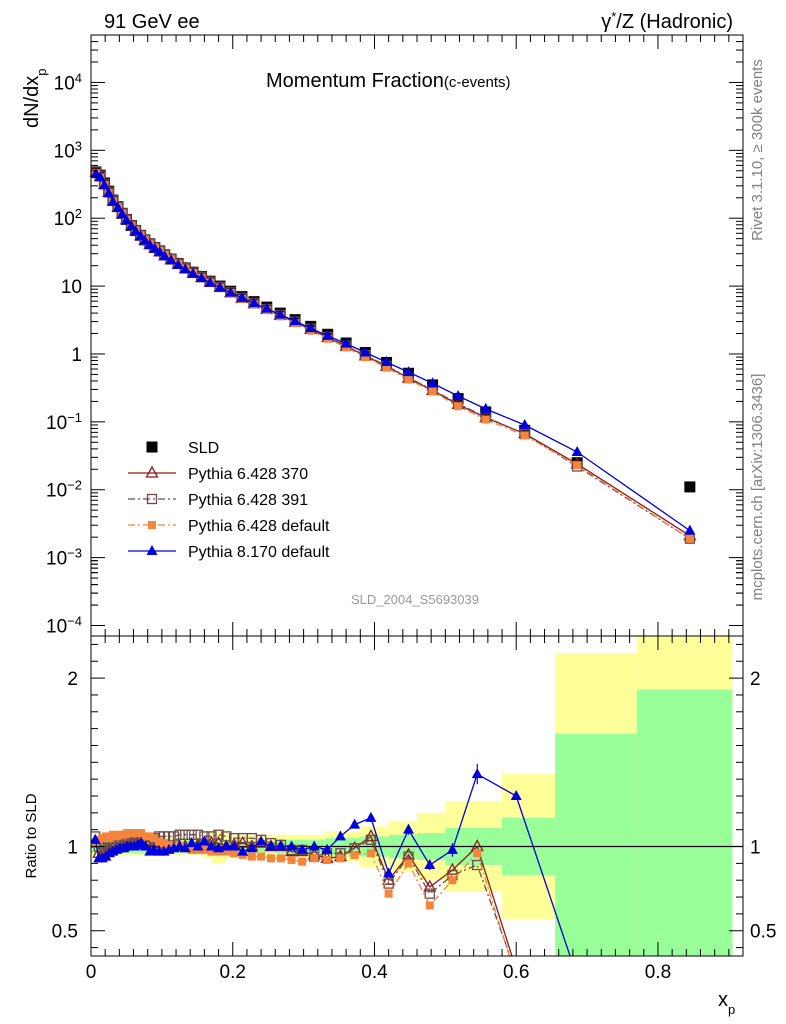 The height and width of the screenshot is (1024, 786). Describe the element at coordinates (35, 98) in the screenshot. I see `y-axis-label-main: dN/dxp` at that location.